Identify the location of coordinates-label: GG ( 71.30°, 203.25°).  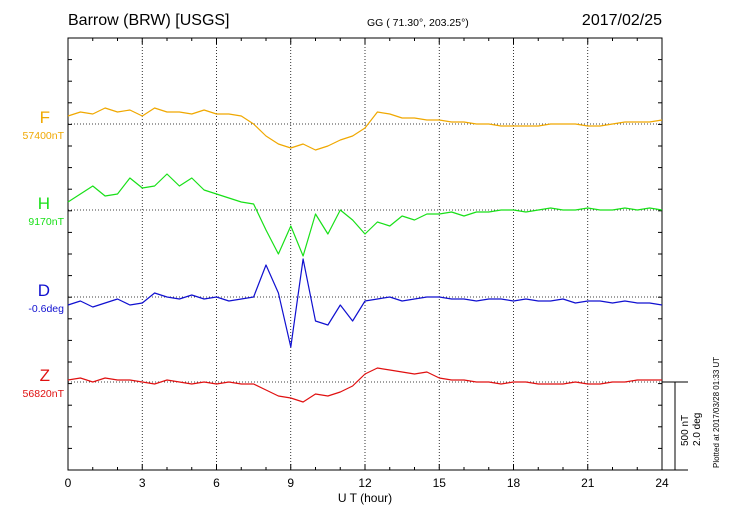
(418, 23).